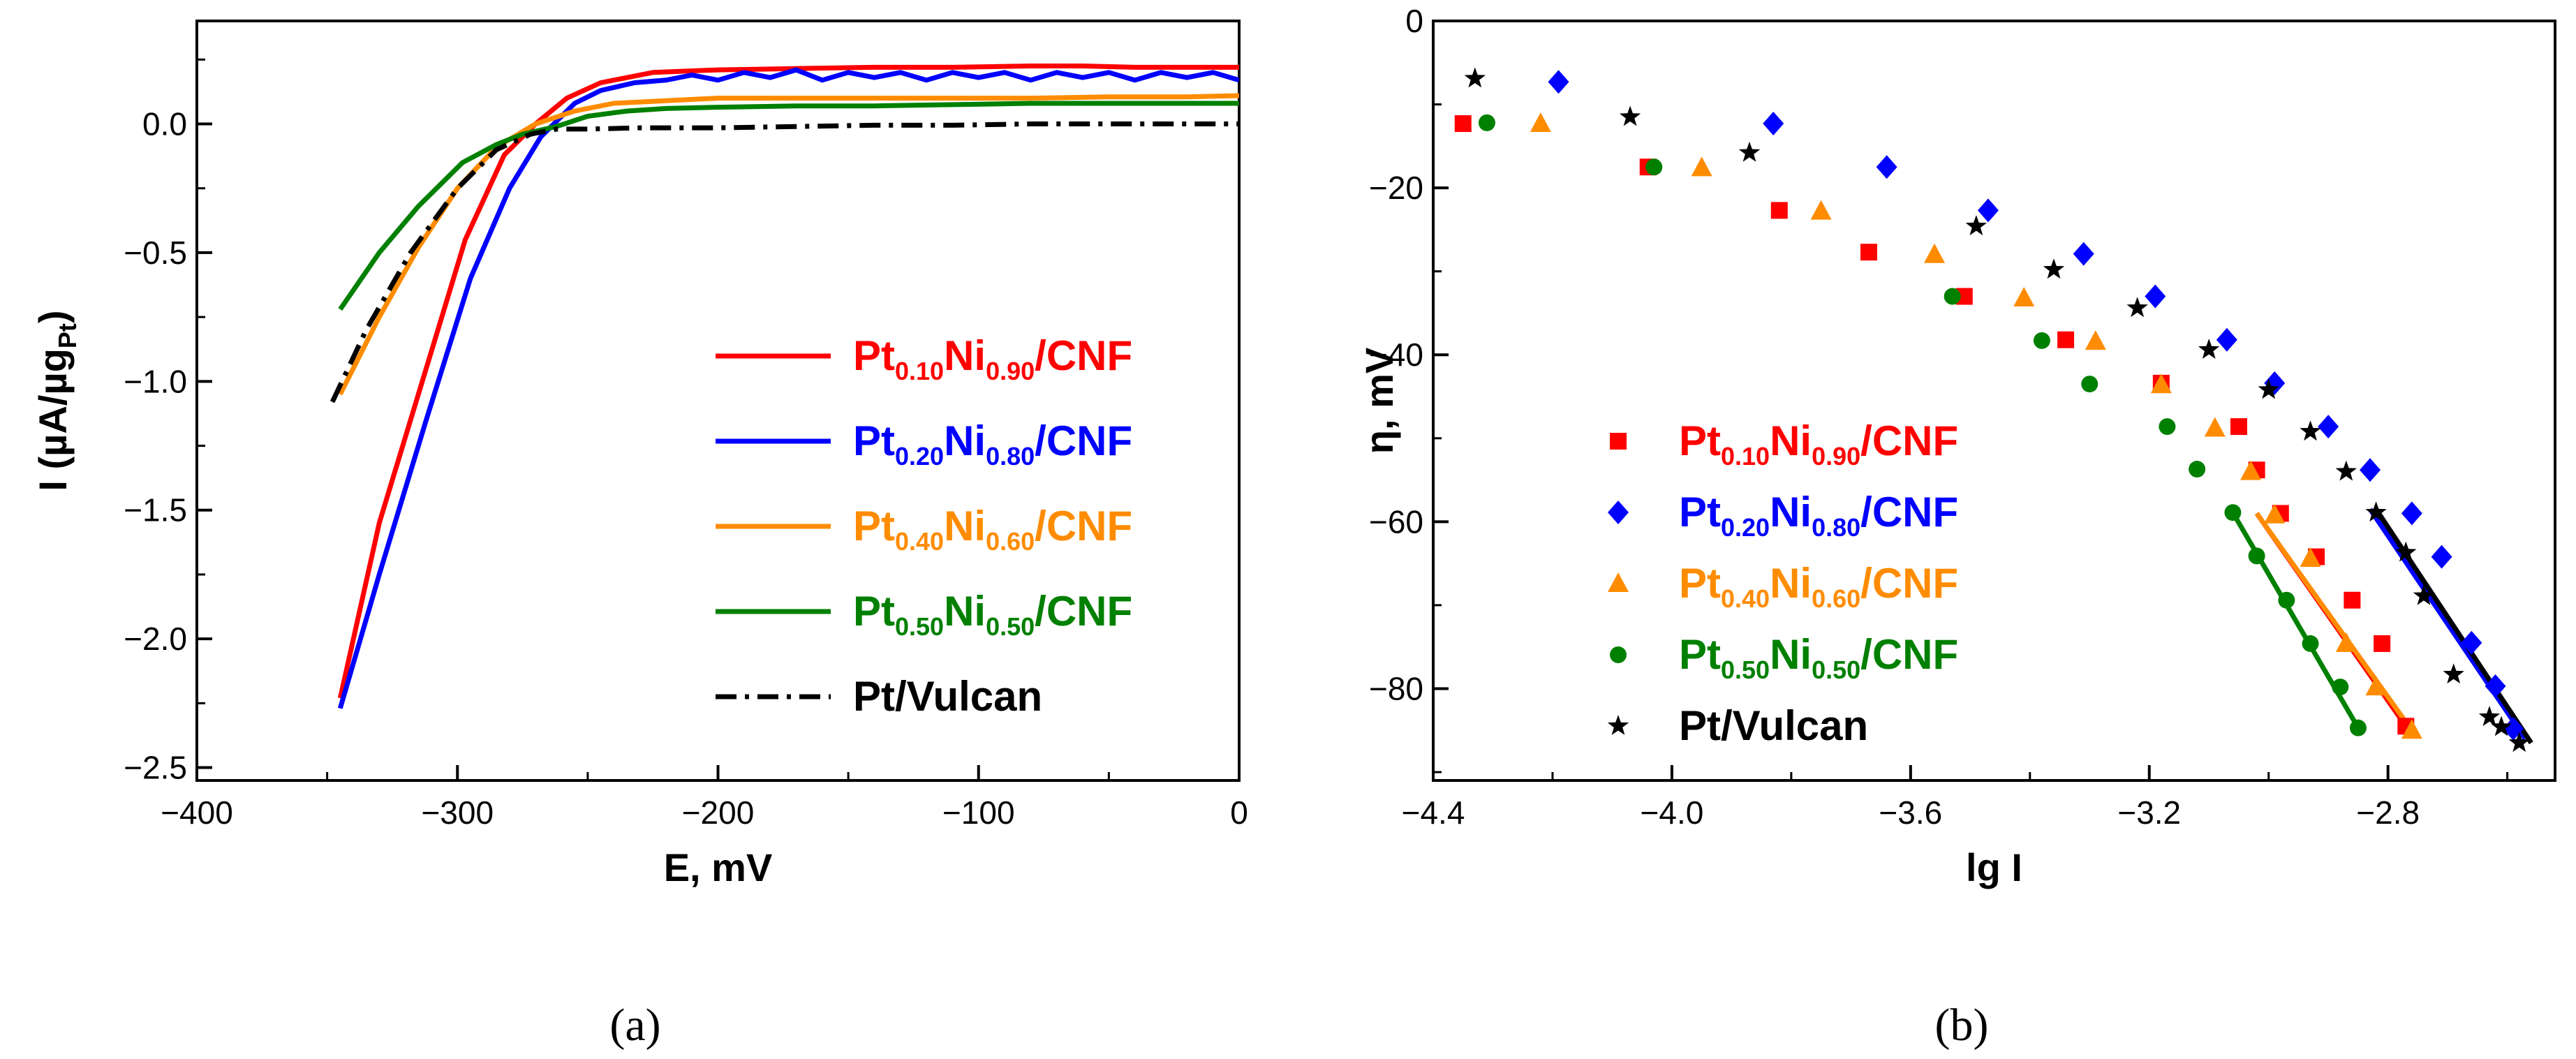 This screenshot has height=1059, width=2576. What do you see at coordinates (155, 253) in the screenshot?
I see `y-tick-label: −0.5` at bounding box center [155, 253].